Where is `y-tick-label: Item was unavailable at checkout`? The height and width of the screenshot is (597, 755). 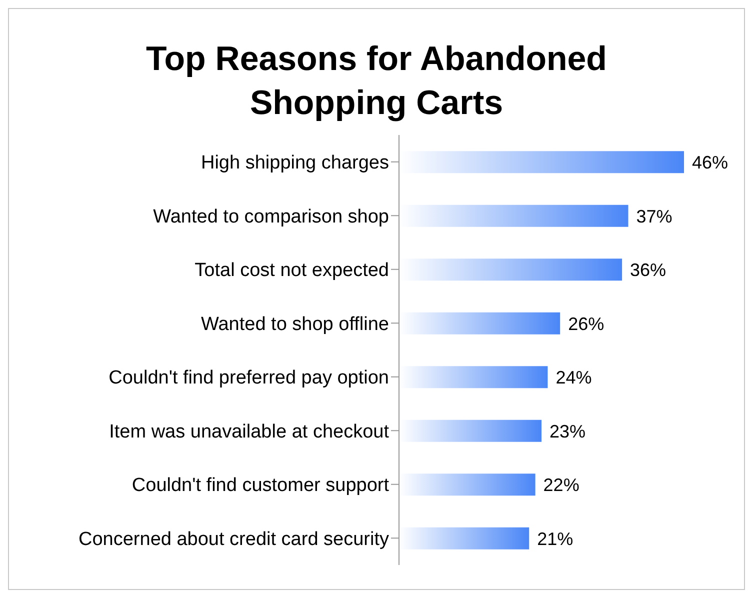 y-tick-label: Item was unavailable at checkout is located at coordinates (249, 431).